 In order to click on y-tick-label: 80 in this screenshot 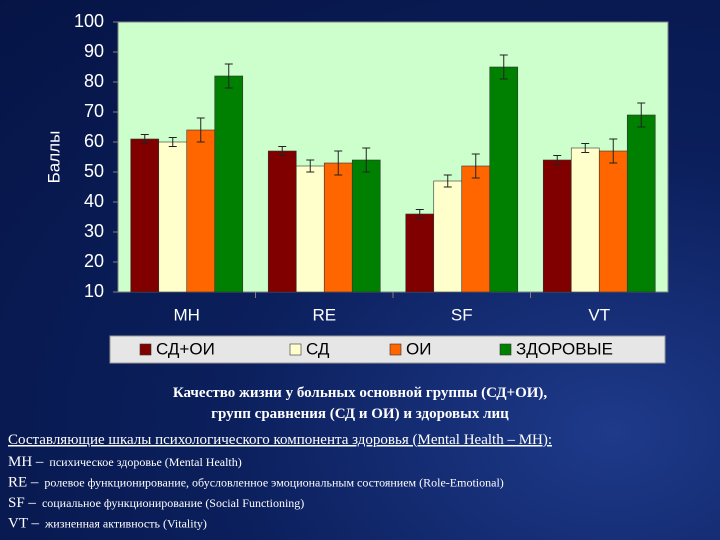, I will do `click(94, 81)`.